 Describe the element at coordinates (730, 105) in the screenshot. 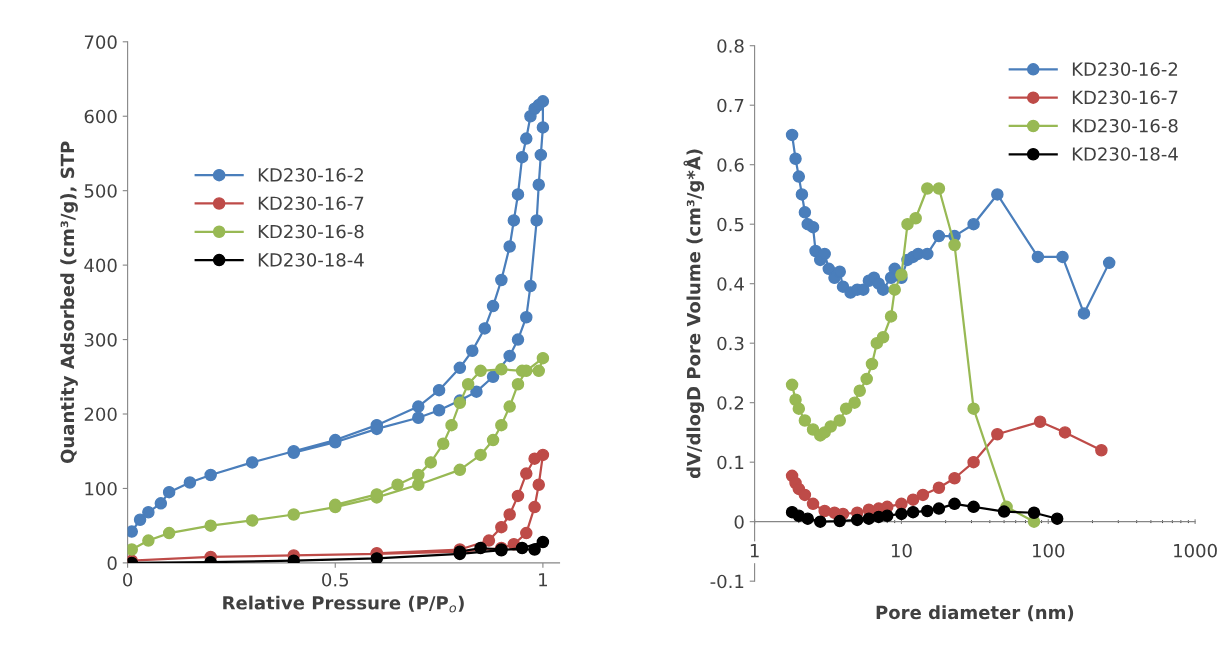

I see `y-tick-label: 0.7` at that location.